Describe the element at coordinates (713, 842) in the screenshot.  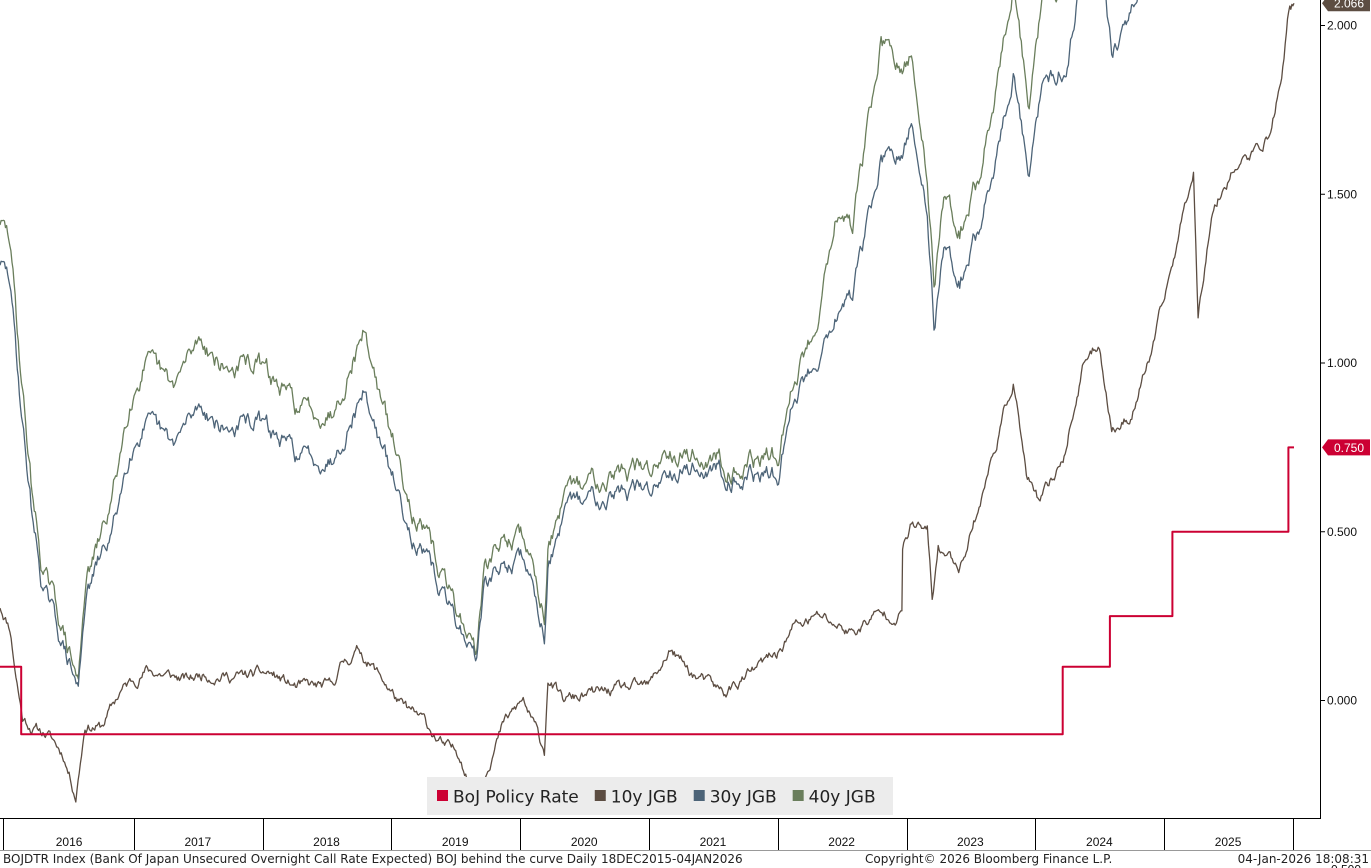
I see `x-tick-label: 2021` at that location.